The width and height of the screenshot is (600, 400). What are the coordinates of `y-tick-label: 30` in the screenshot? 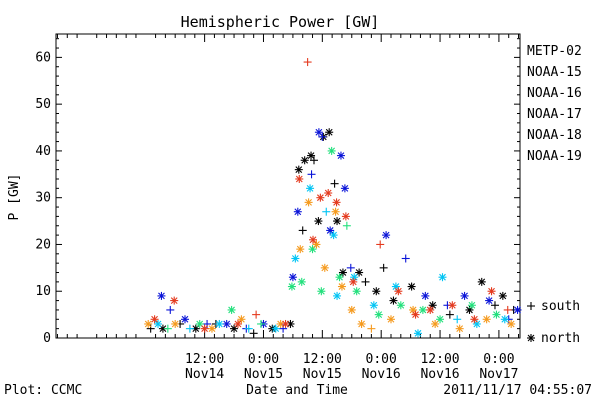 It's located at (43, 198).